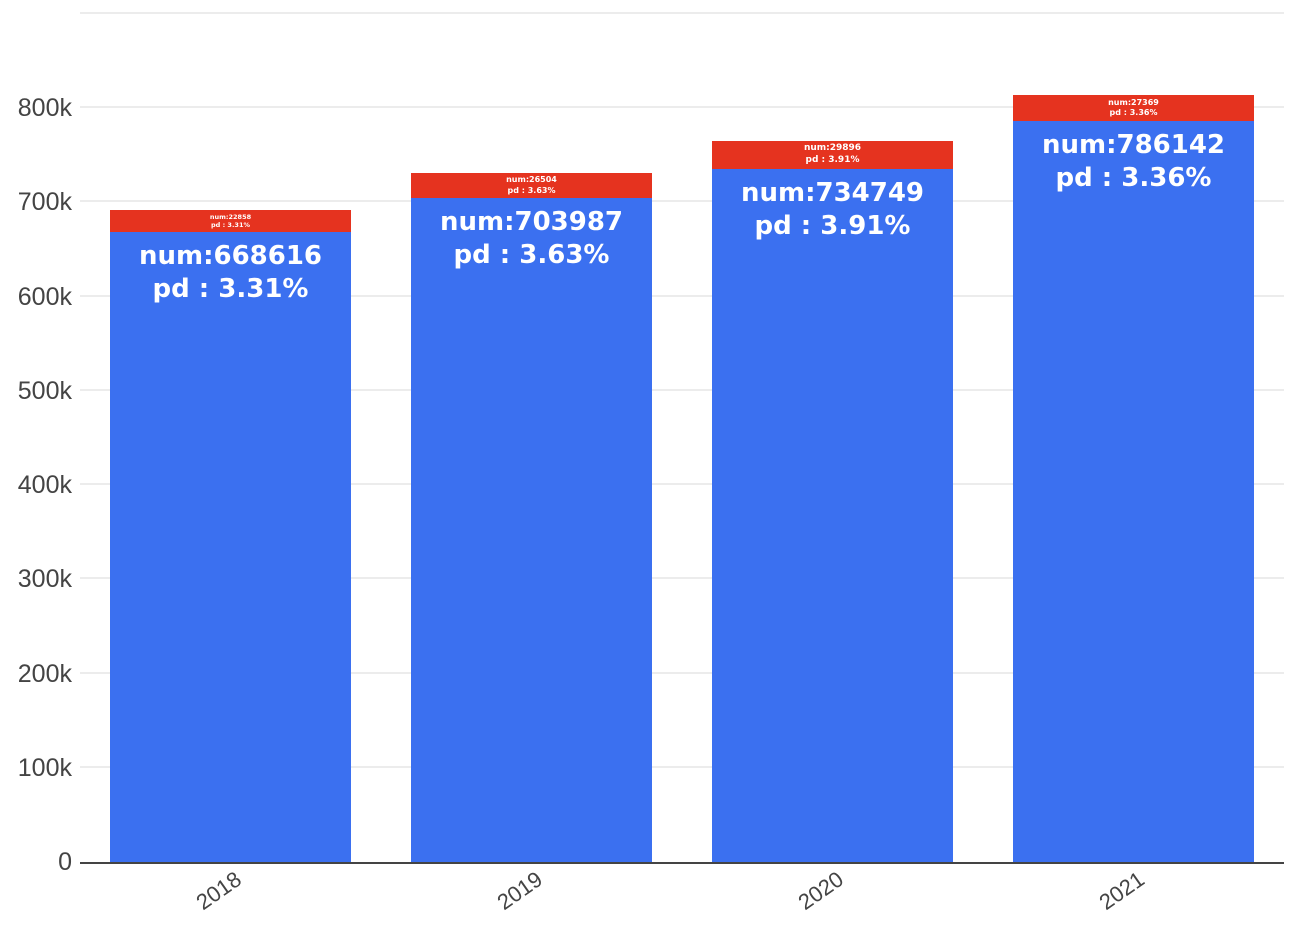  I want to click on y-tick-label-700k: 700k, so click(44, 202).